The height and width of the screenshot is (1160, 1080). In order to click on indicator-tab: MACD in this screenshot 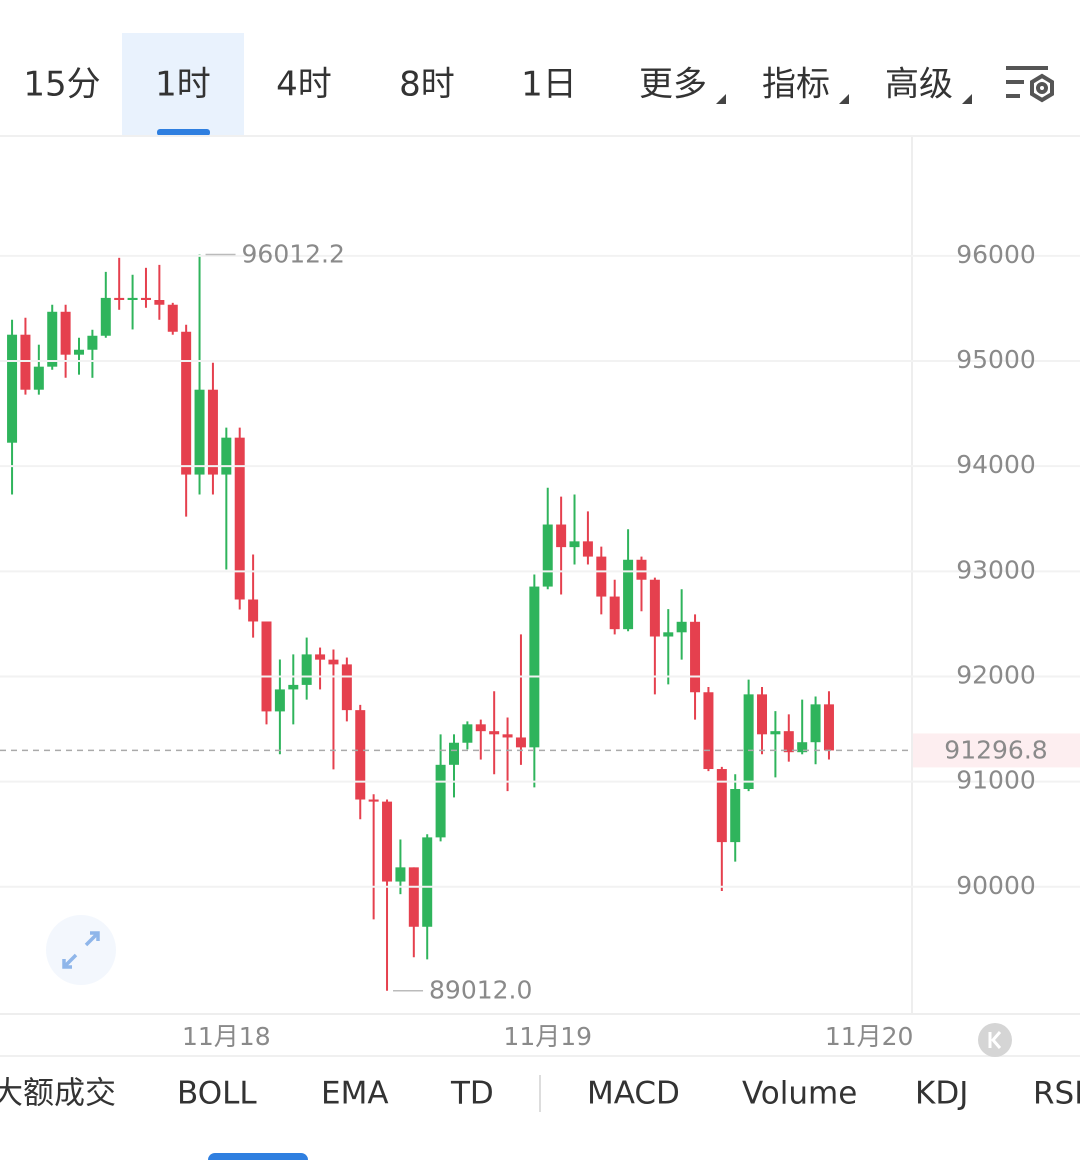, I will do `click(633, 1094)`.